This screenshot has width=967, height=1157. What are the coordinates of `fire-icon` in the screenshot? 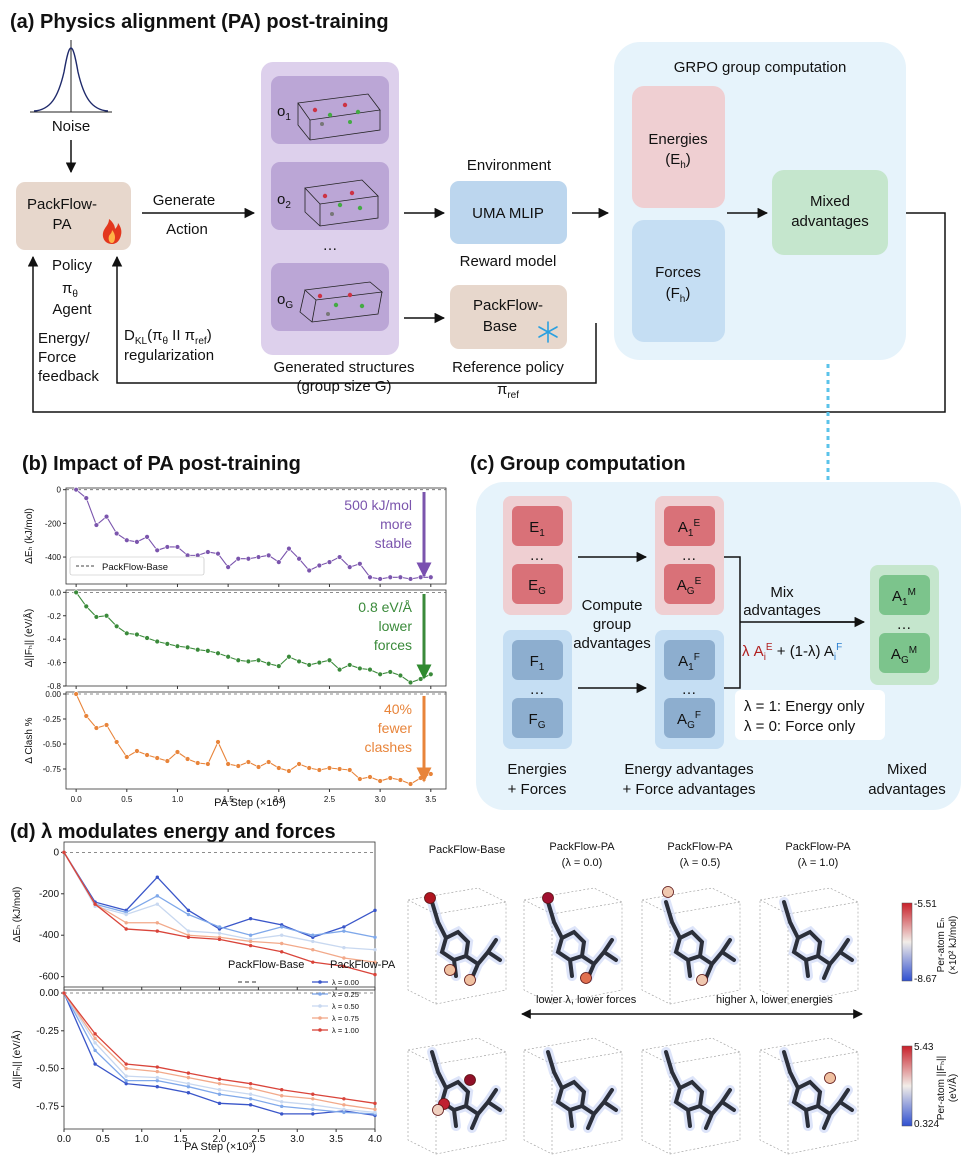 It's located at (112, 231).